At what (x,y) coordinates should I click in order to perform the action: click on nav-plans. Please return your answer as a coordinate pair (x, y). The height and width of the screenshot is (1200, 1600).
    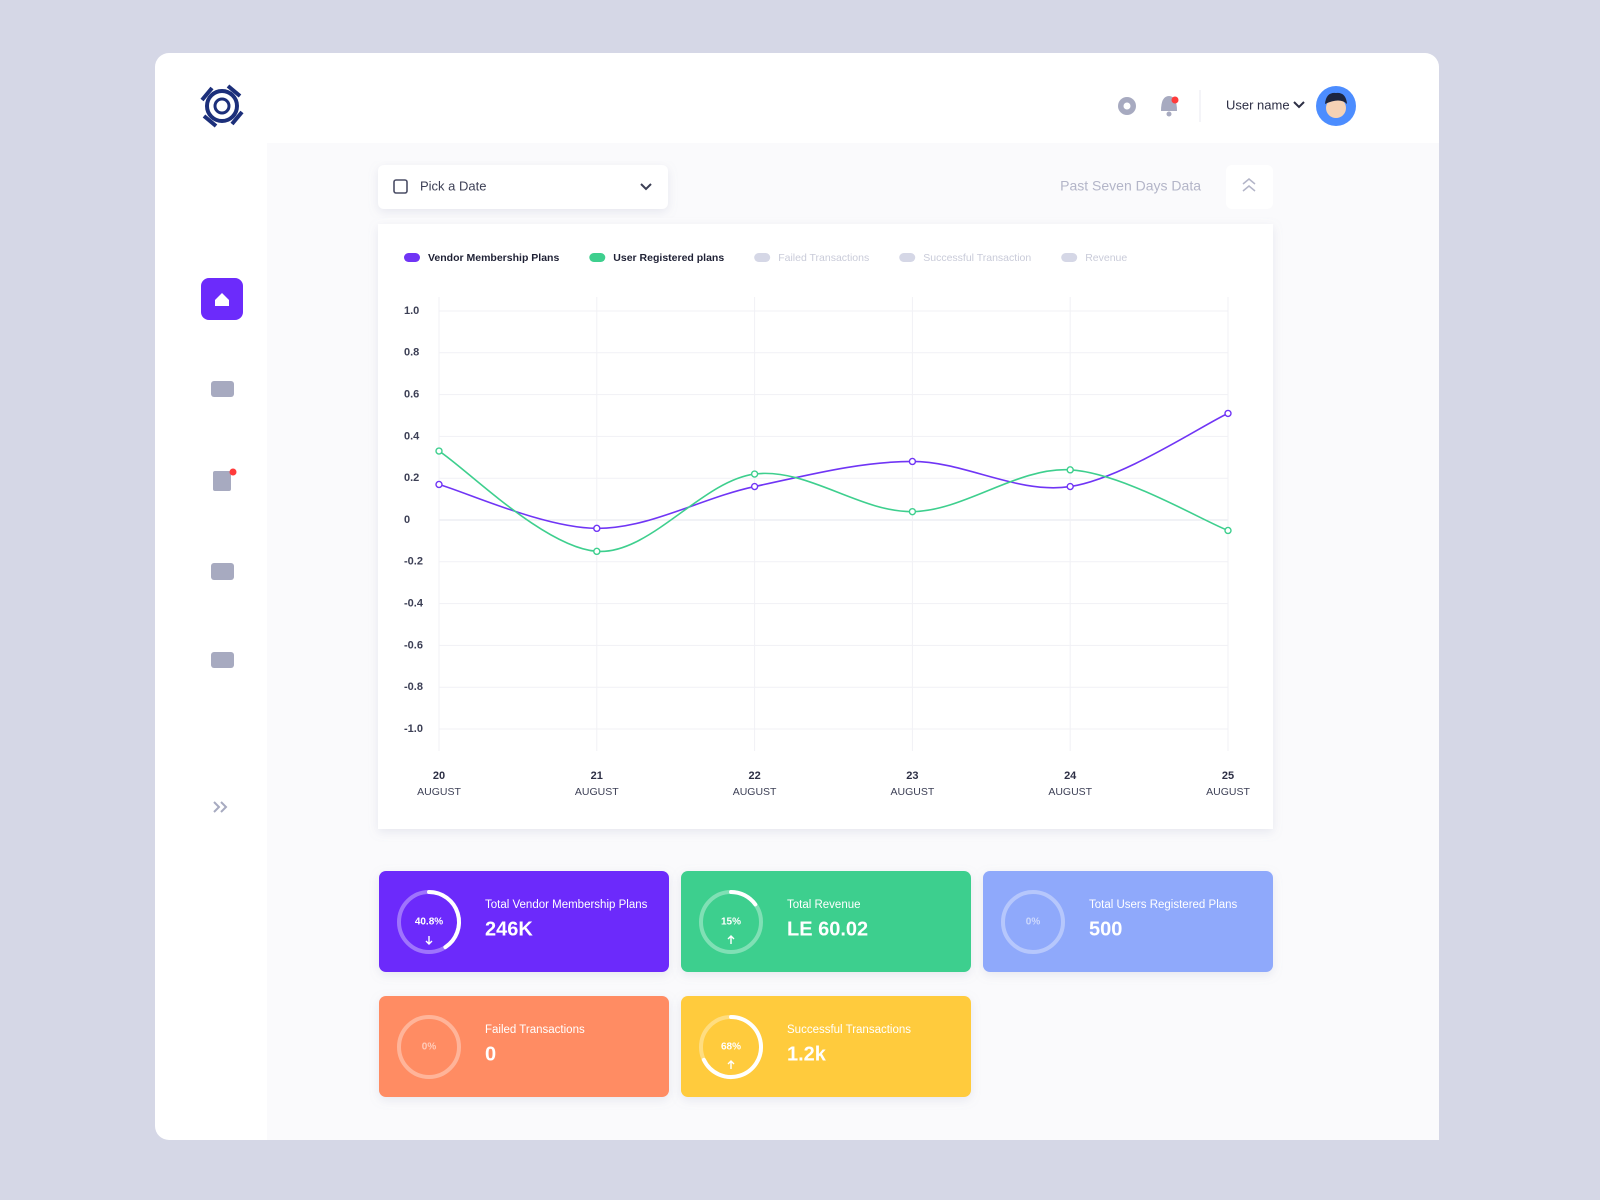
    Looking at the image, I should click on (222, 389).